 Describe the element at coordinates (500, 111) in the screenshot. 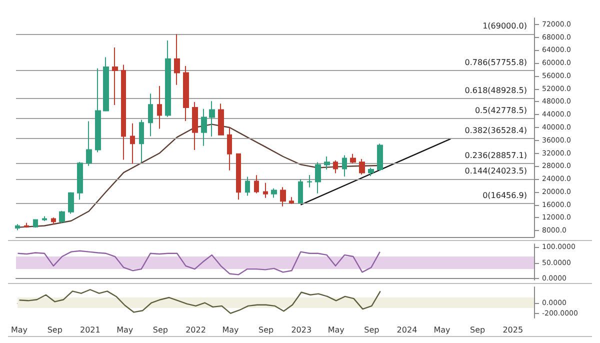

I see `ref-line-label: 0.5(42778.5)` at that location.